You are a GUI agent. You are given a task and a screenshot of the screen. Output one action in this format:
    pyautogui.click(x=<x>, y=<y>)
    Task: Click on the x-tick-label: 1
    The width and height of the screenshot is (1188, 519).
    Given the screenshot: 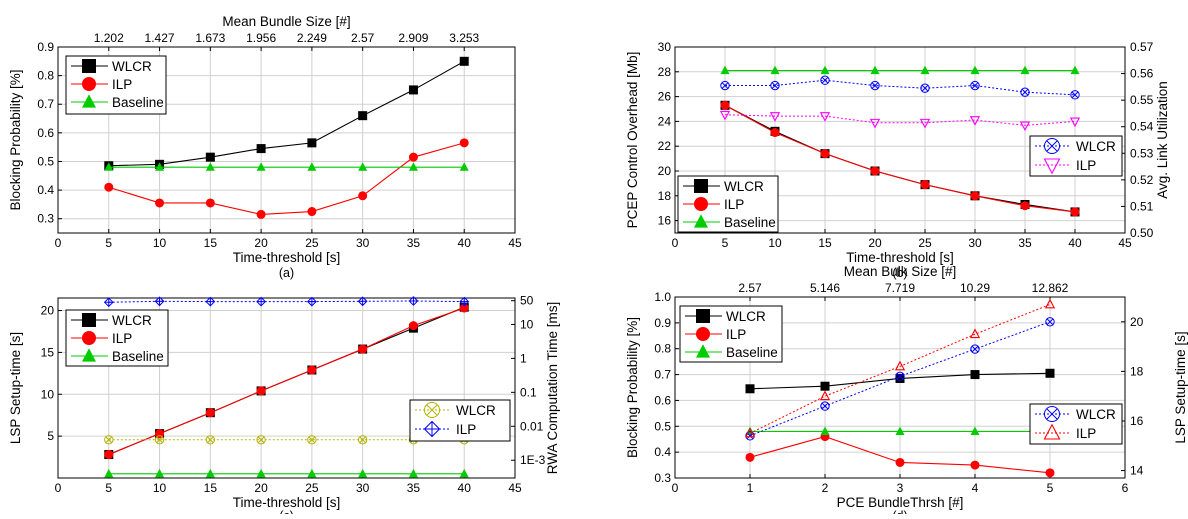 What is the action you would take?
    pyautogui.click(x=750, y=488)
    